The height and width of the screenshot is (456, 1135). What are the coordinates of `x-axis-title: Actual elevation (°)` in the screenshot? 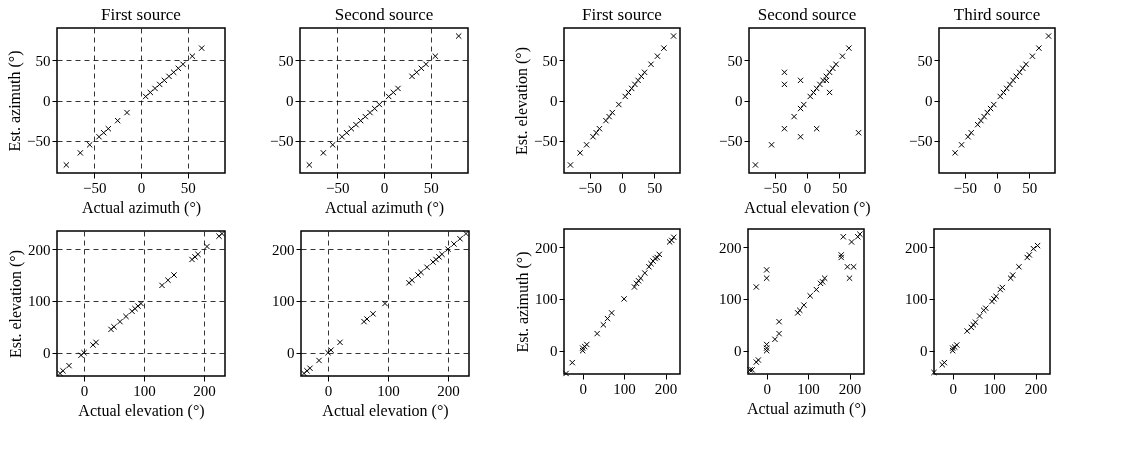 It's located at (807, 207).